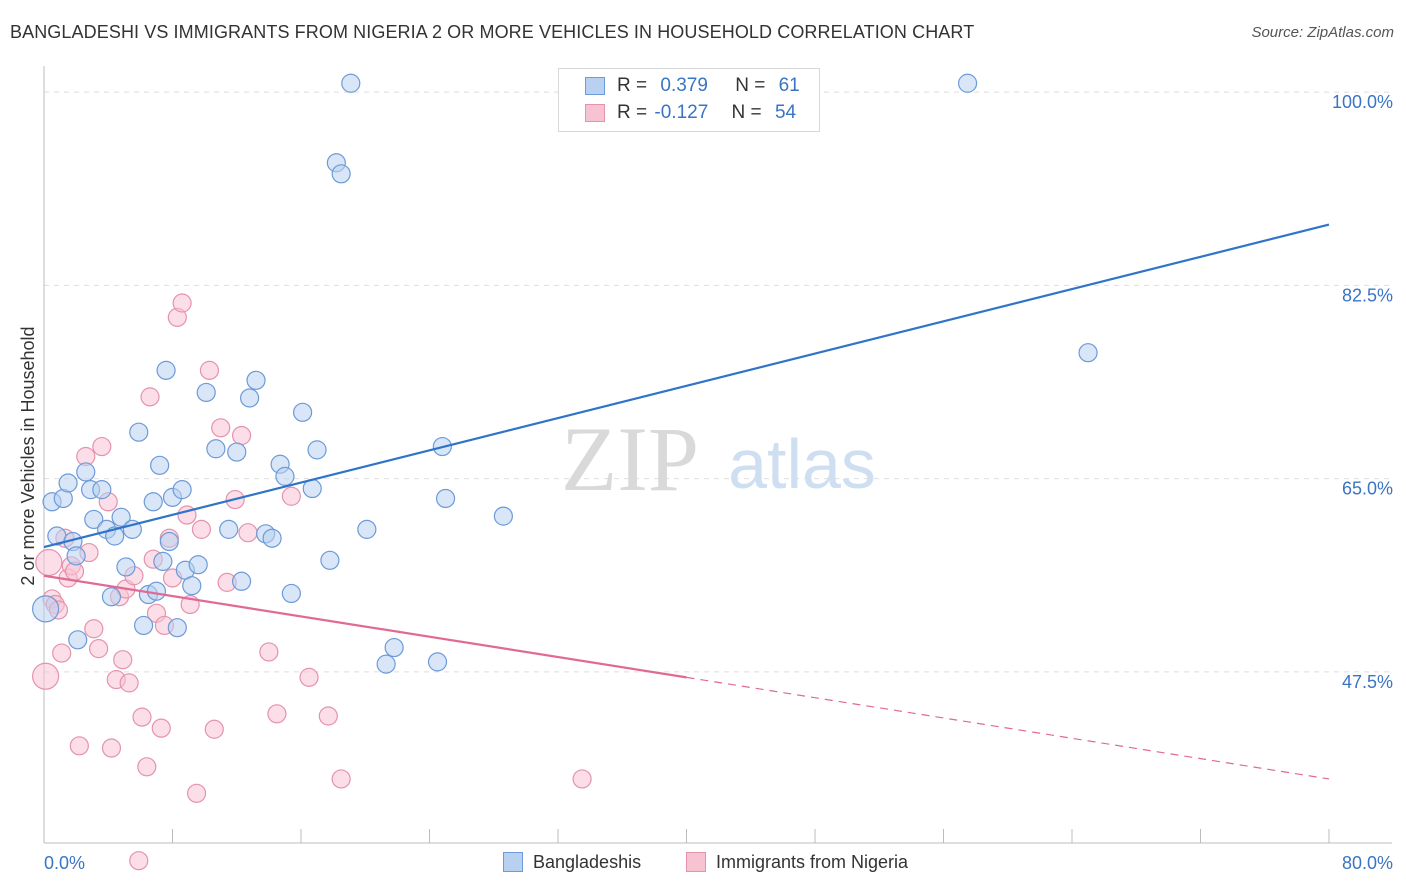  What do you see at coordinates (681, 112) in the screenshot?
I see `legend-r-value: -0.127` at bounding box center [681, 112].